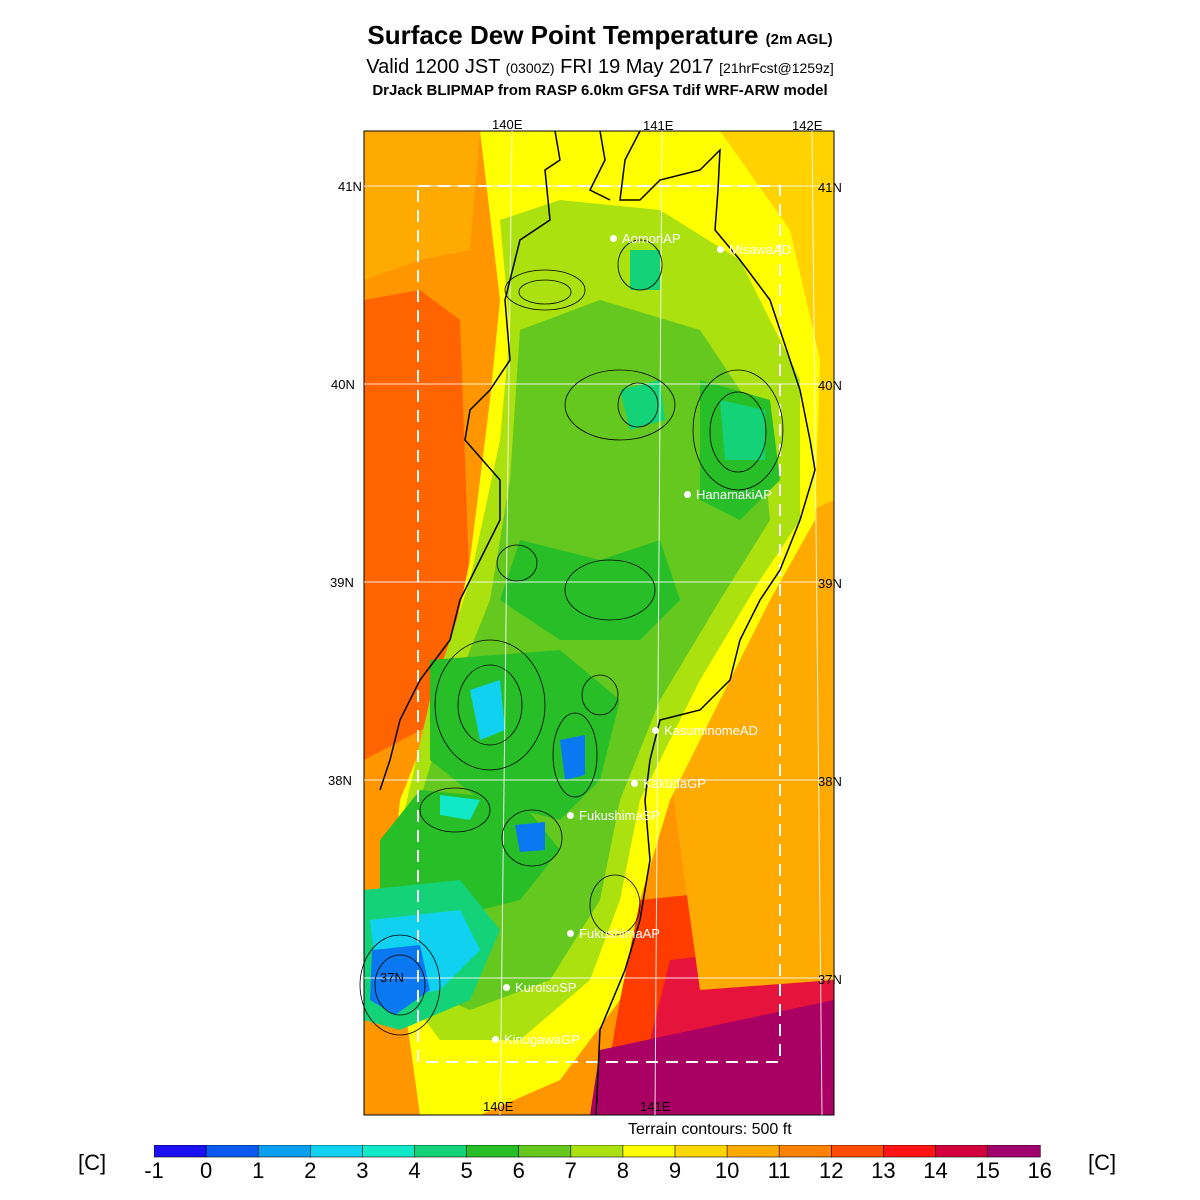 This screenshot has width=1200, height=1200. I want to click on lon-label-top-140e: 140E, so click(507, 124).